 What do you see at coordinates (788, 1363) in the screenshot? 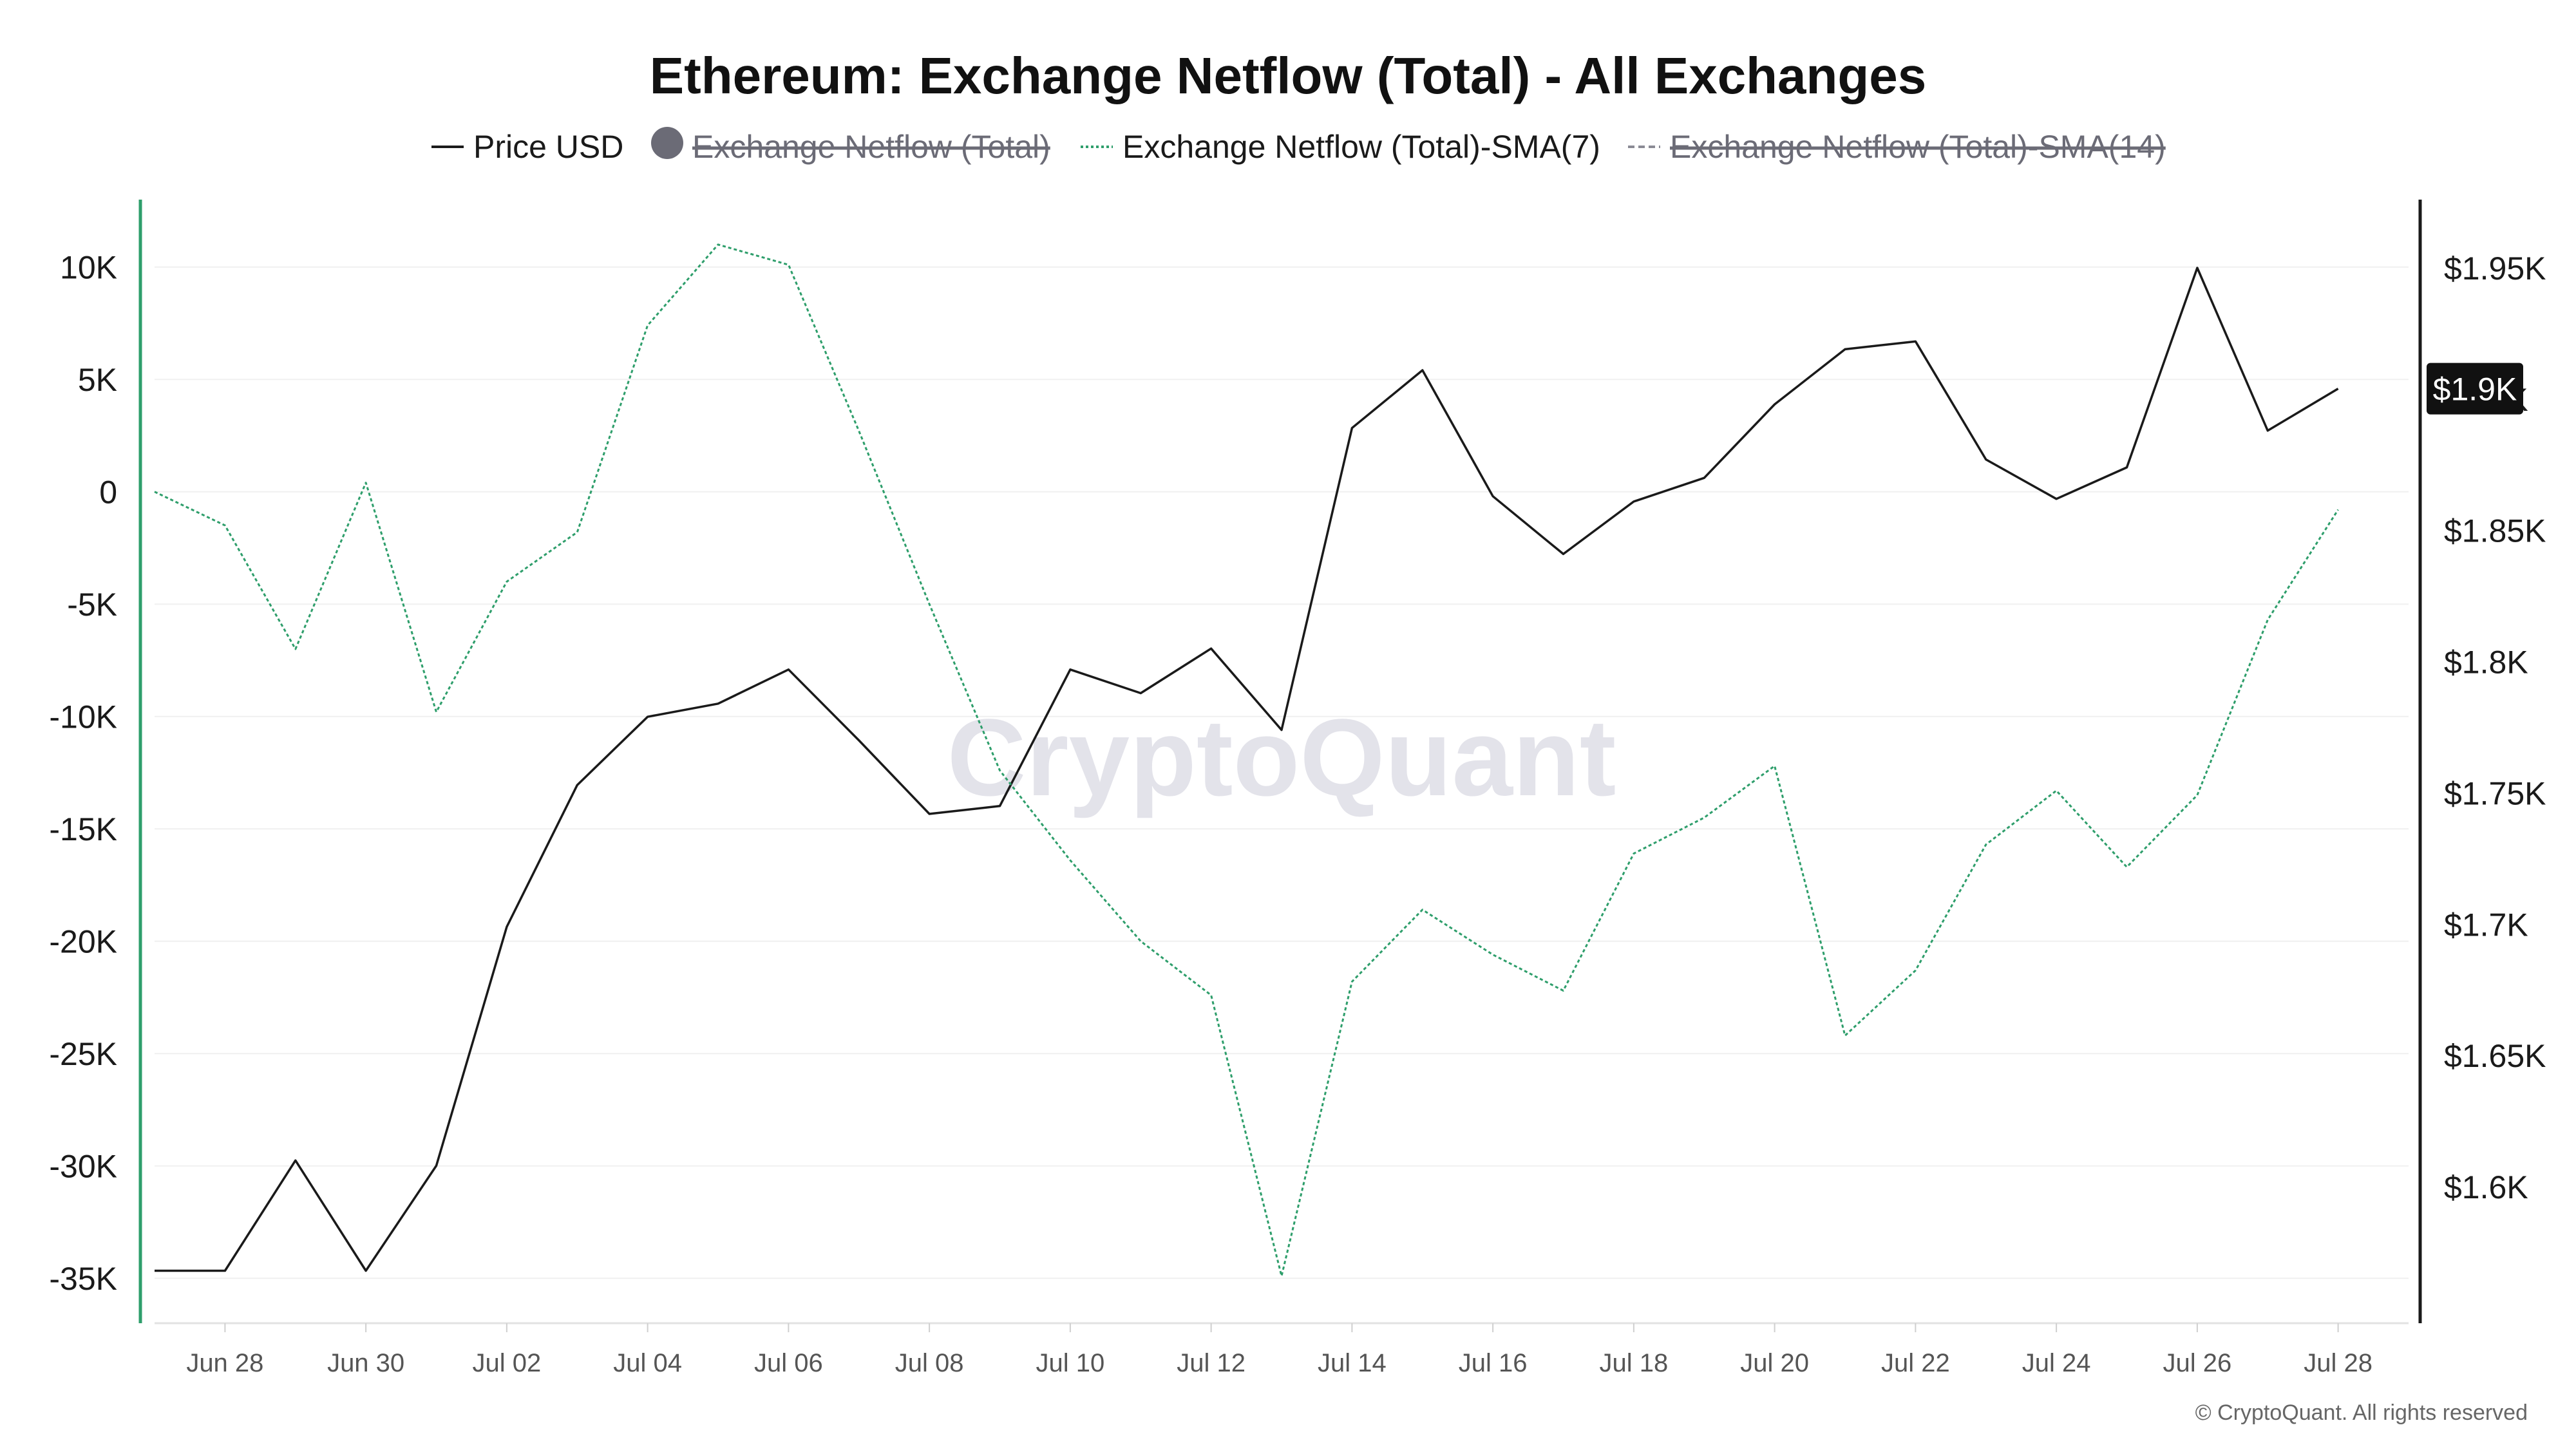
I see `x-tick-label: Jul 06` at bounding box center [788, 1363].